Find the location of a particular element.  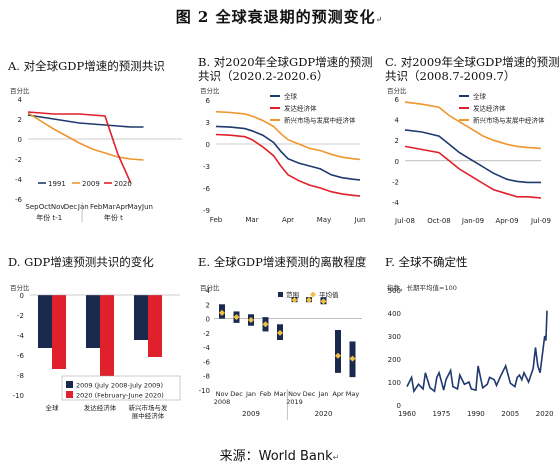

panel-c-y-tick-label: 4 is located at coordinates (397, 121).